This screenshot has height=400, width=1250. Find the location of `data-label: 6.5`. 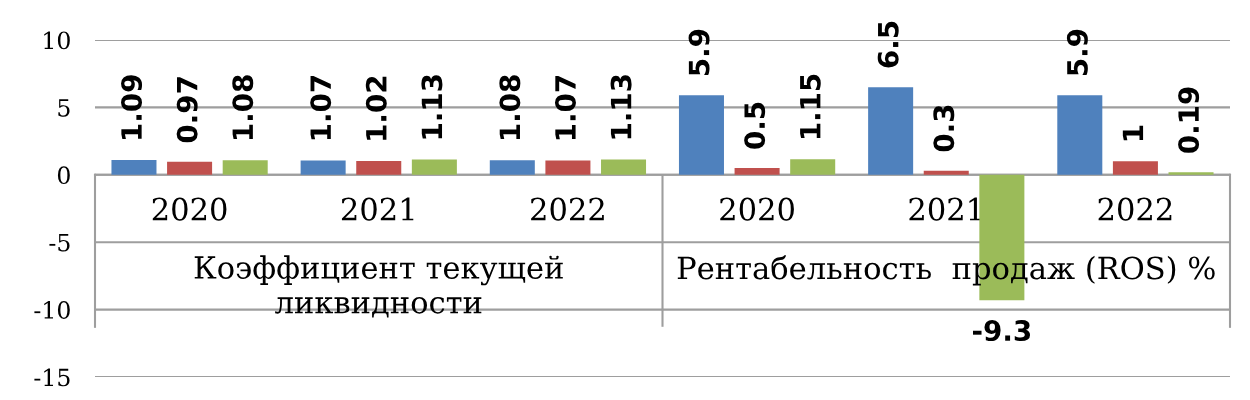

data-label: 6.5 is located at coordinates (888, 44).